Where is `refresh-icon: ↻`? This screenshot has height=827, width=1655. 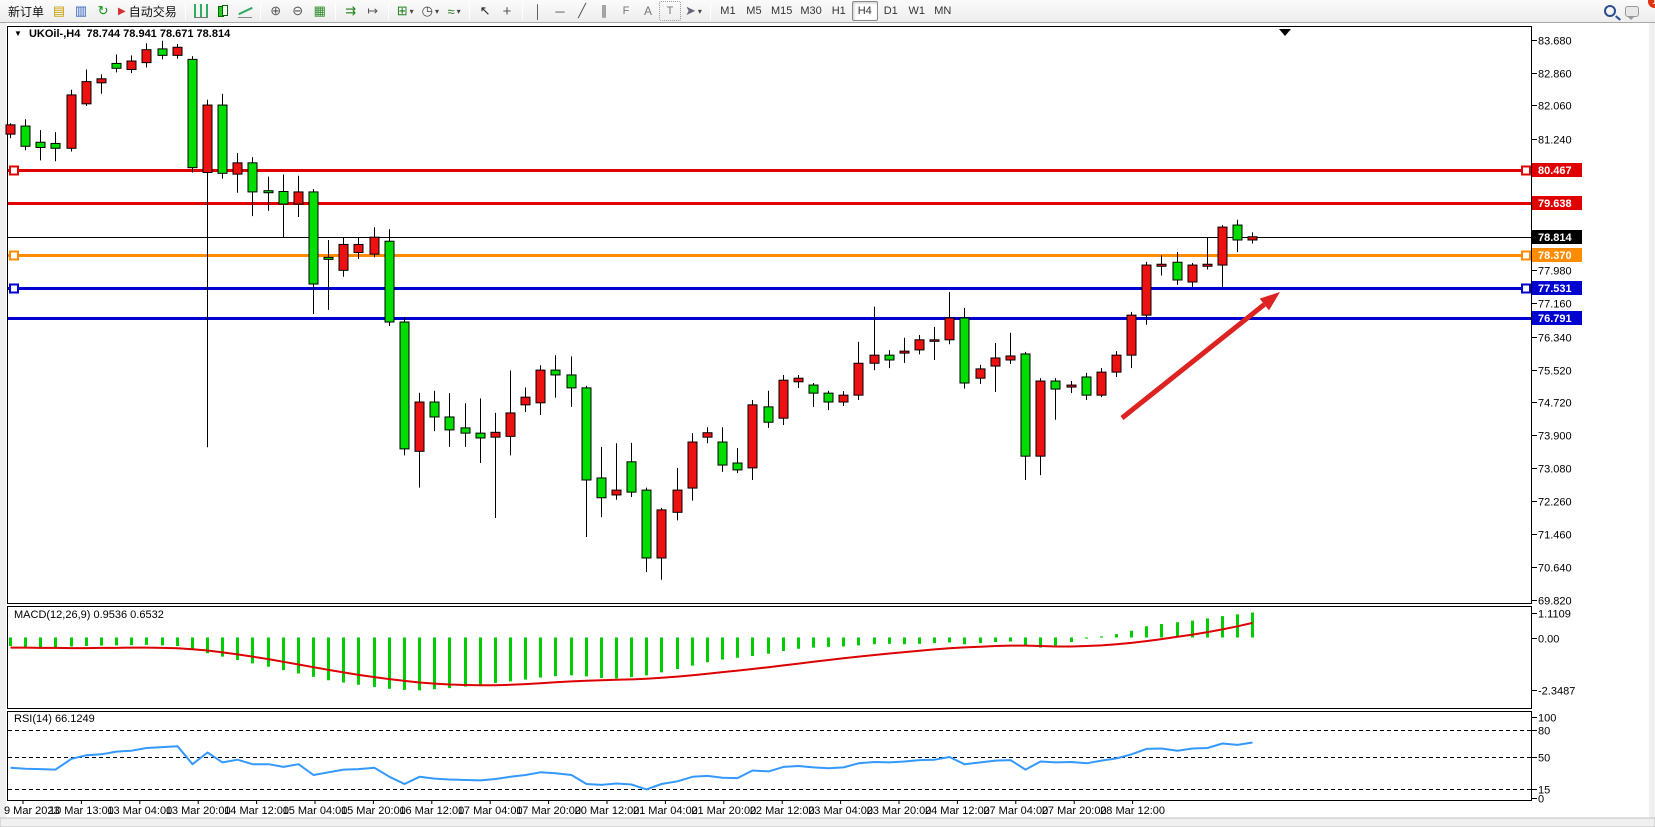 refresh-icon: ↻ is located at coordinates (103, 10).